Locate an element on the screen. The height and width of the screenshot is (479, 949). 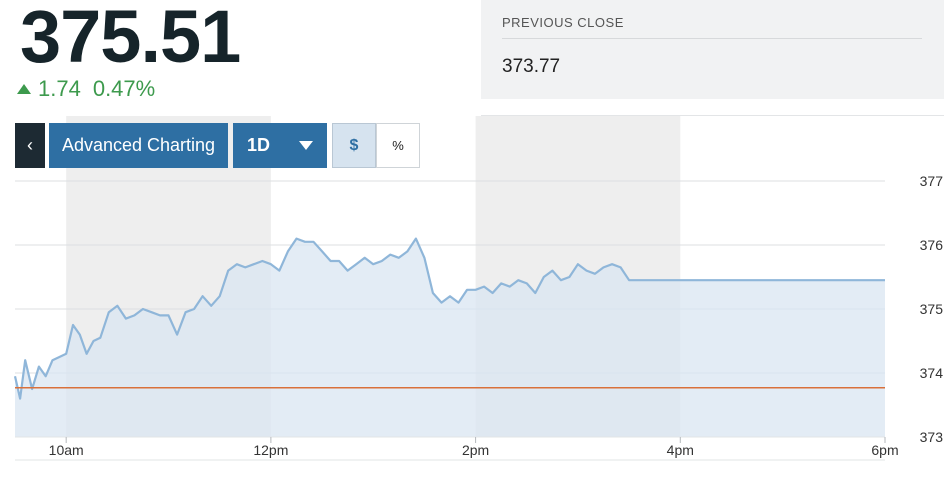
back-button: ‹ is located at coordinates (30, 145).